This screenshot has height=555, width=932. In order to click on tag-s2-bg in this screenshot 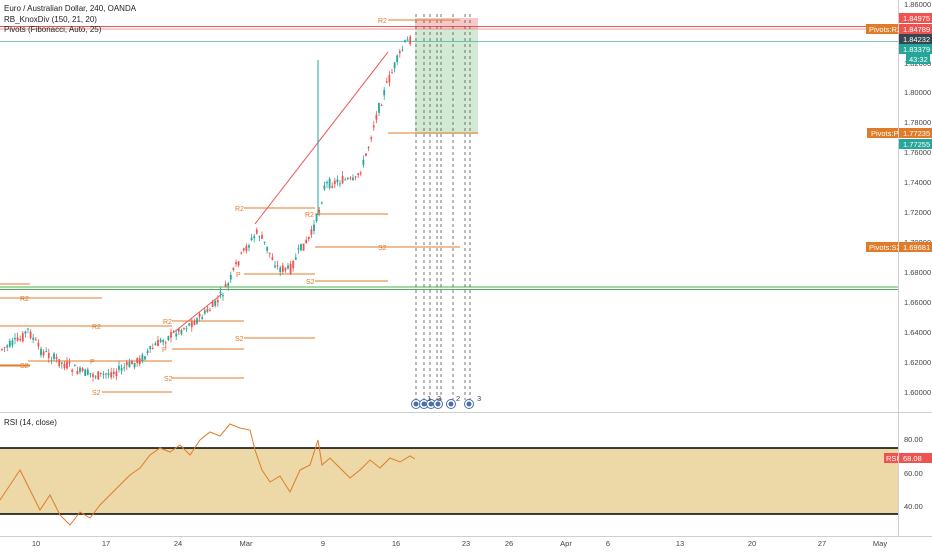, I will do `click(915, 247)`.